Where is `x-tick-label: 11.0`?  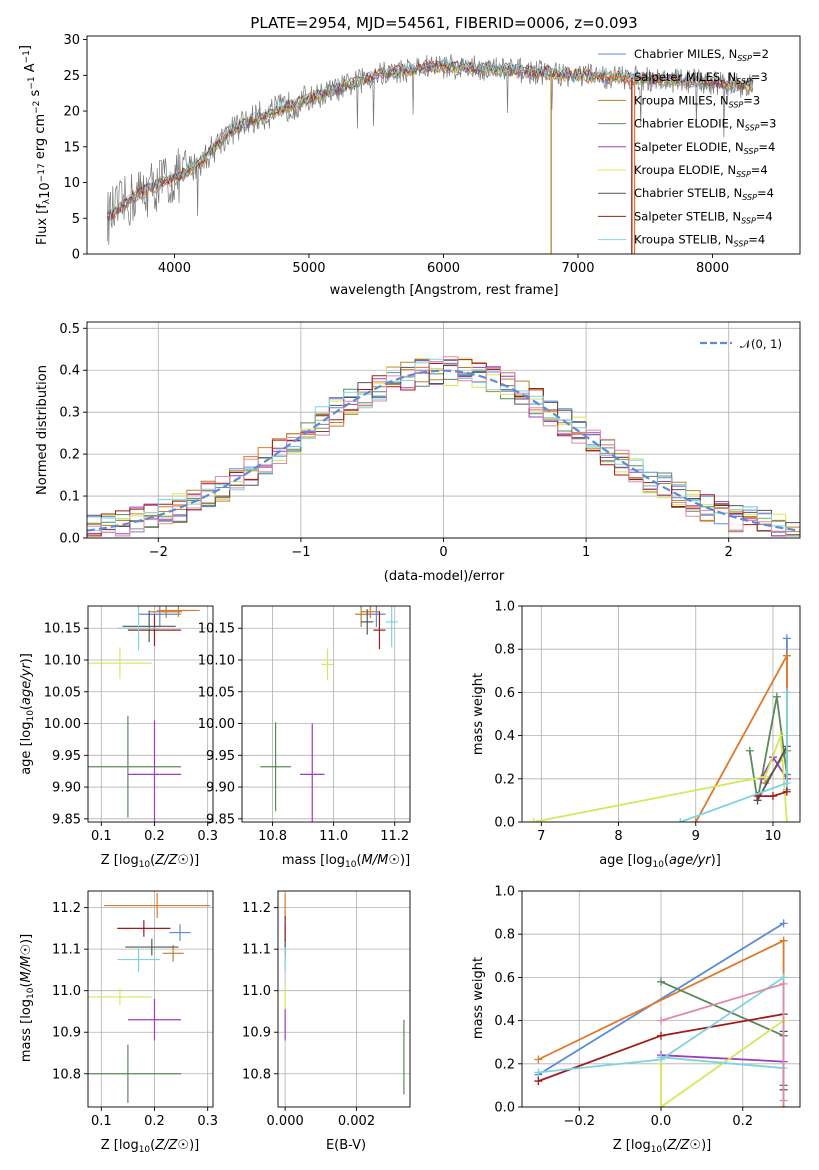
x-tick-label: 11.0 is located at coordinates (333, 836).